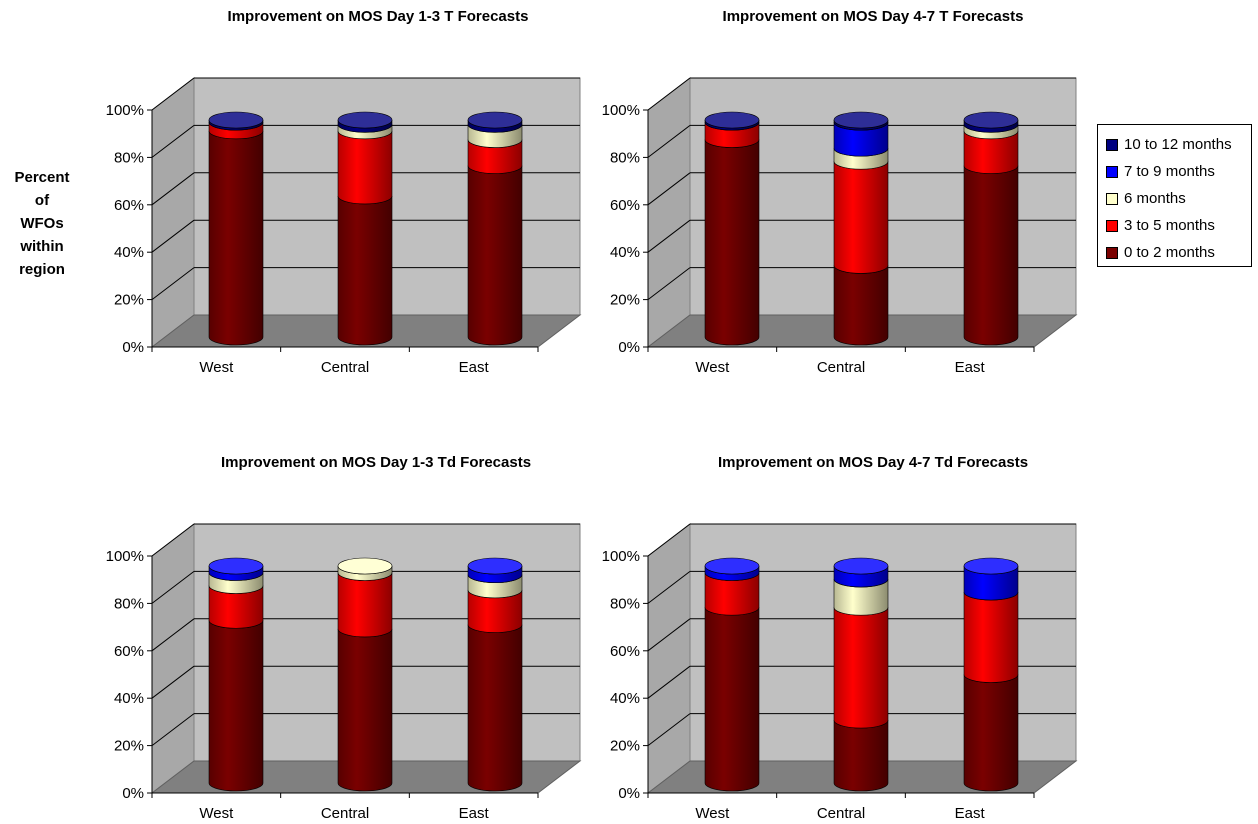  I want to click on chart-title: Improvement on MOS Day 1-3 T Forecasts, so click(378, 16).